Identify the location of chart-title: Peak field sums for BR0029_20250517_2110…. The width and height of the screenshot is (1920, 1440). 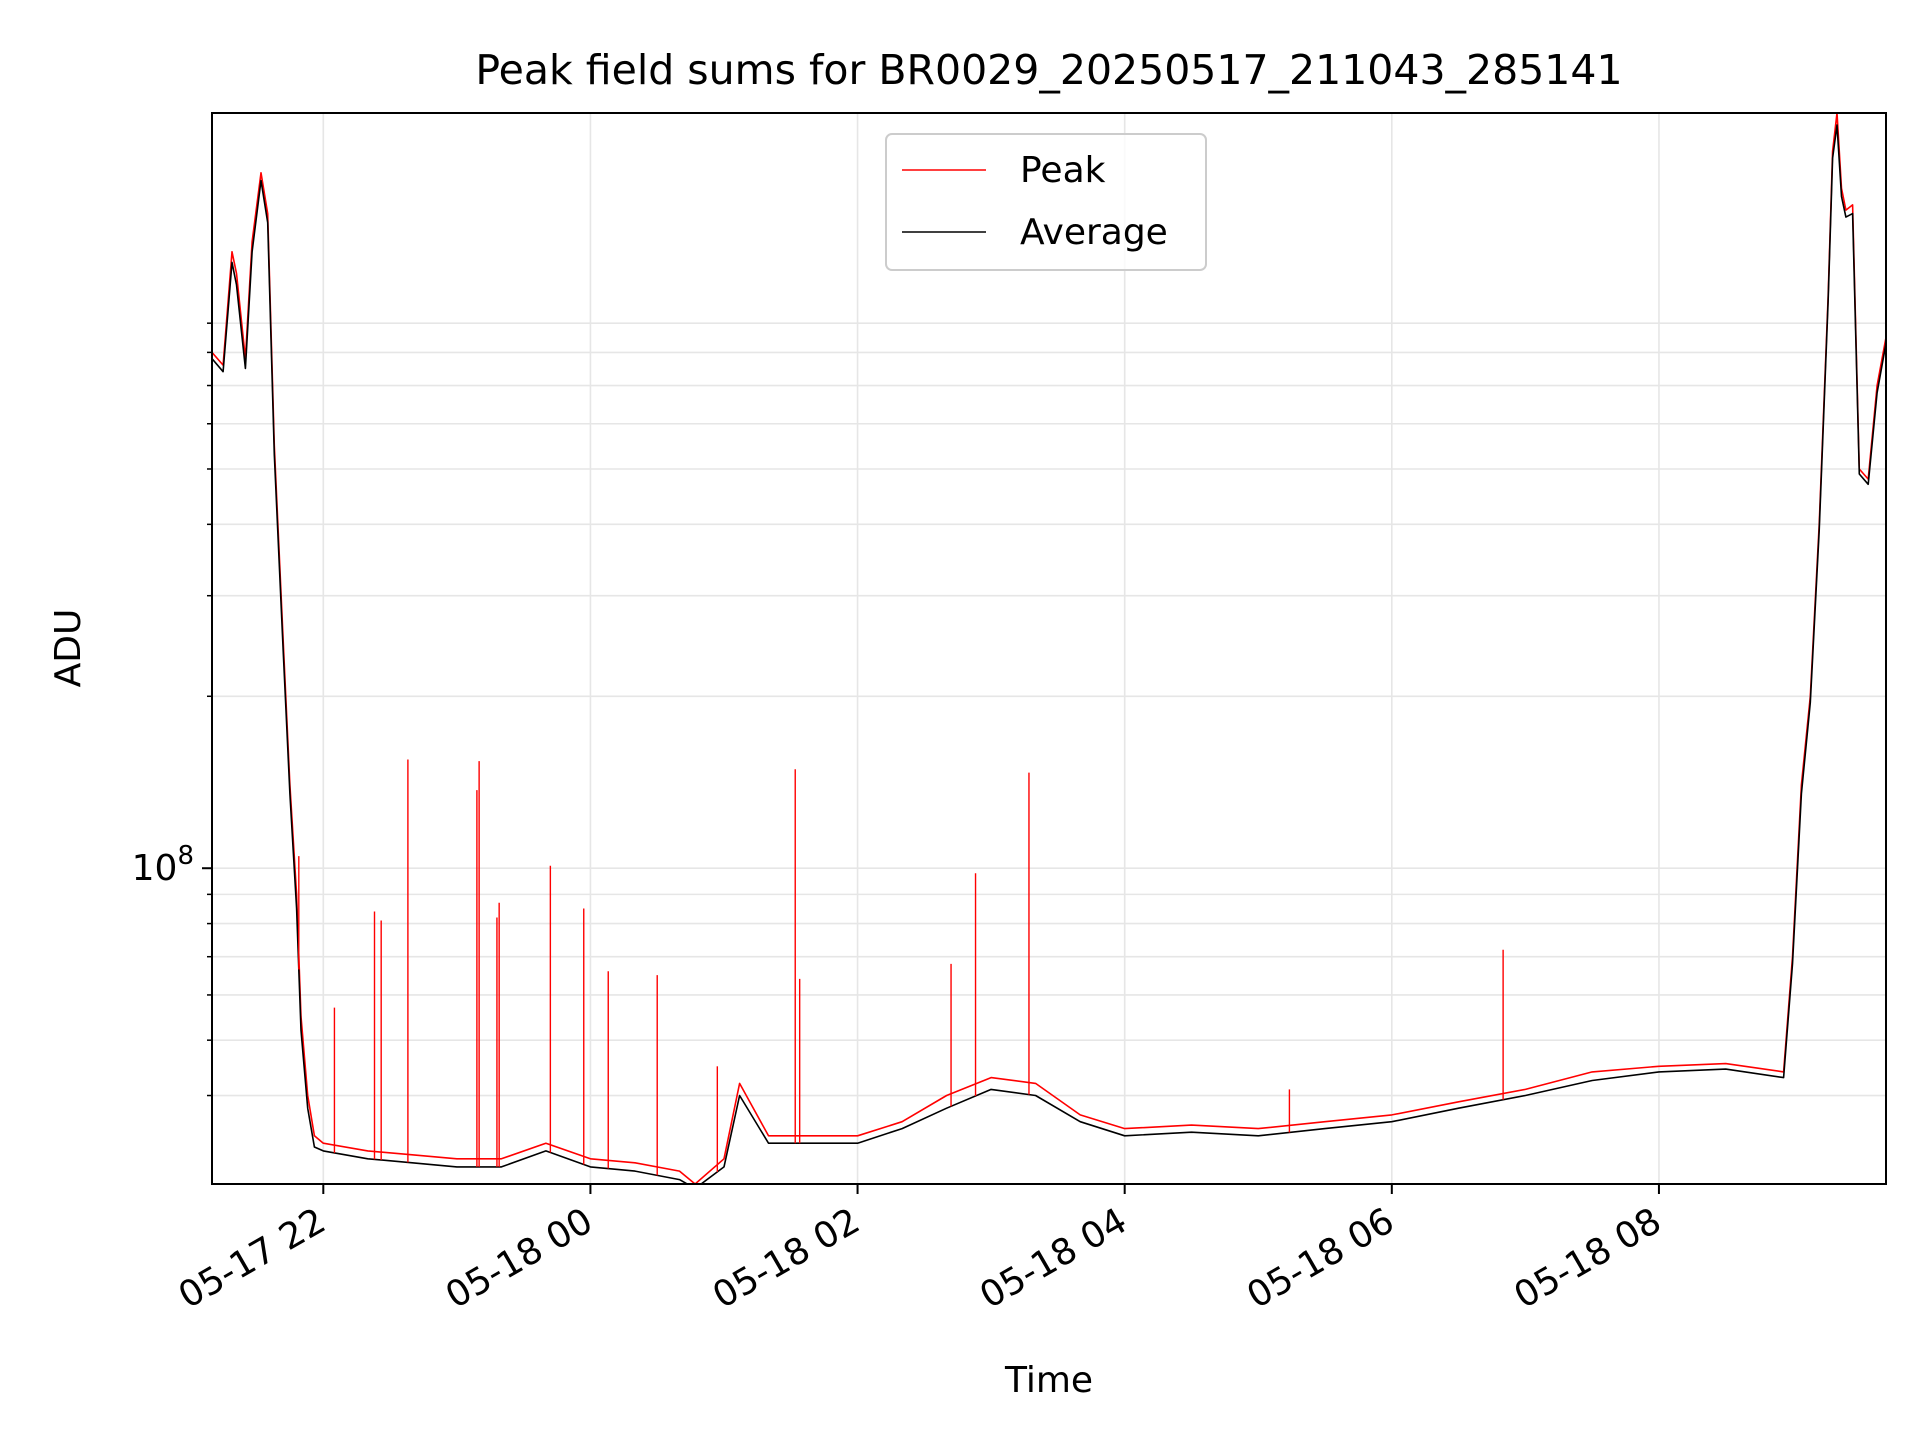
(1048, 70).